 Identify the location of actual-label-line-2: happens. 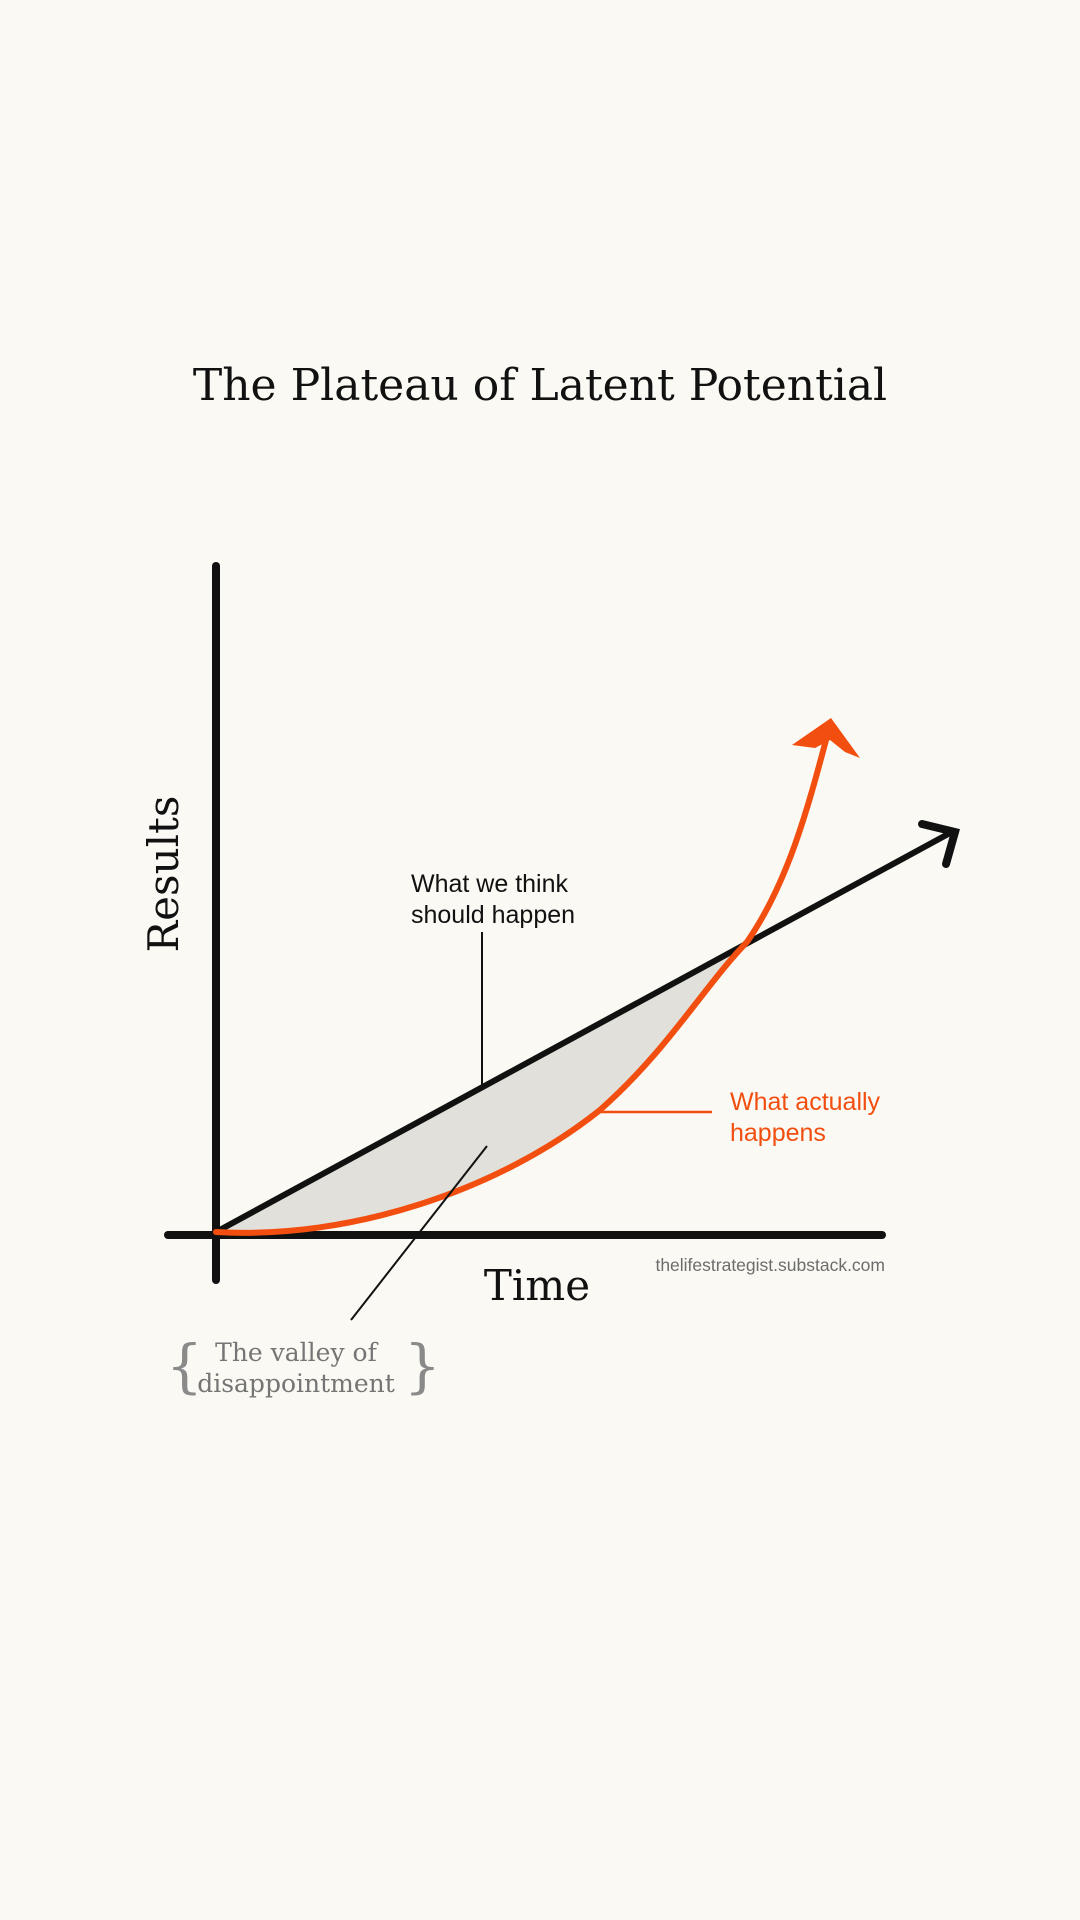
(778, 1133).